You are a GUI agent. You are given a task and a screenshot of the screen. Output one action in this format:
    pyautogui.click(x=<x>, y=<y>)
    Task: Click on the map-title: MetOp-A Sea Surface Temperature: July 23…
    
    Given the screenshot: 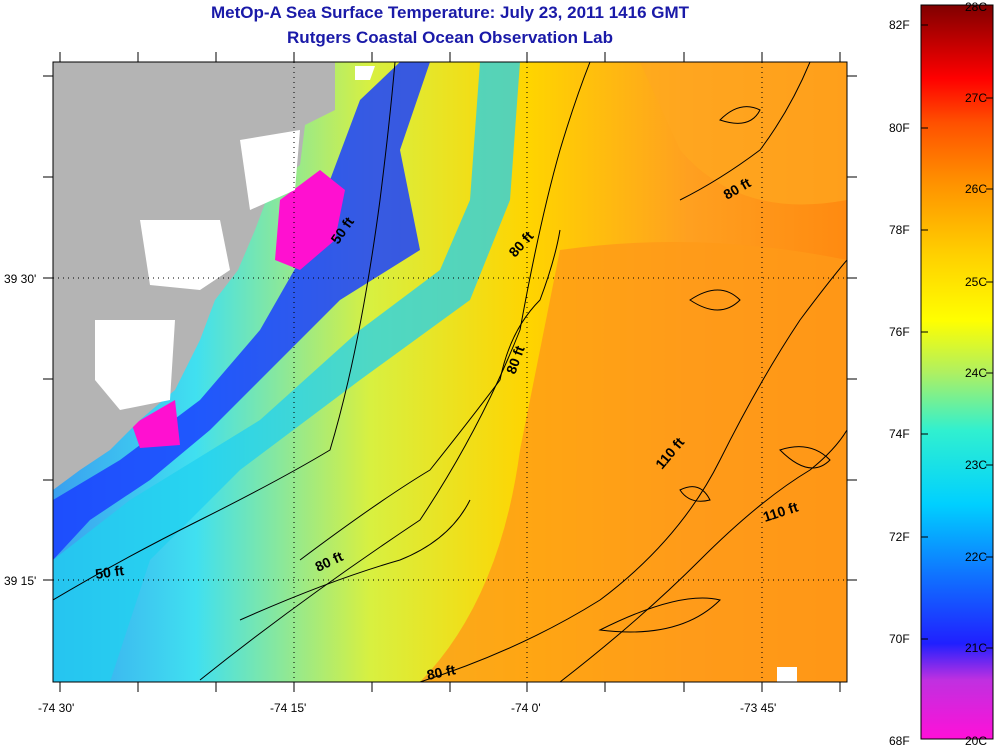 What is the action you would take?
    pyautogui.click(x=450, y=12)
    